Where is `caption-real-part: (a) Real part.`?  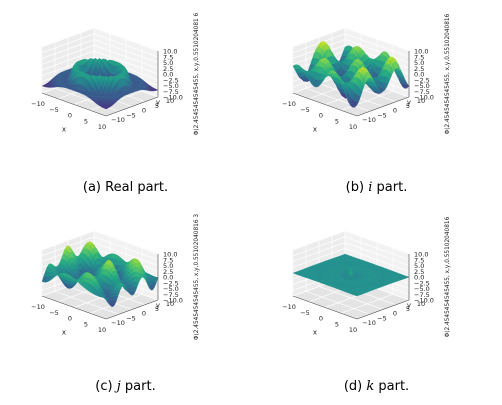 caption-real-part: (a) Real part. is located at coordinates (125, 187).